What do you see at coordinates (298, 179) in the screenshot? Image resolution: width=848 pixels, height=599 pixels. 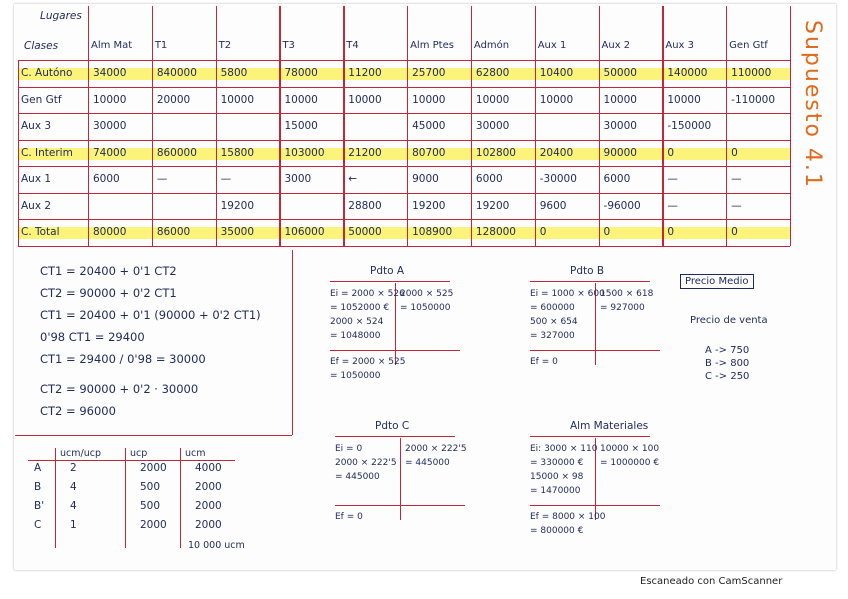 I see `cell: 3000` at bounding box center [298, 179].